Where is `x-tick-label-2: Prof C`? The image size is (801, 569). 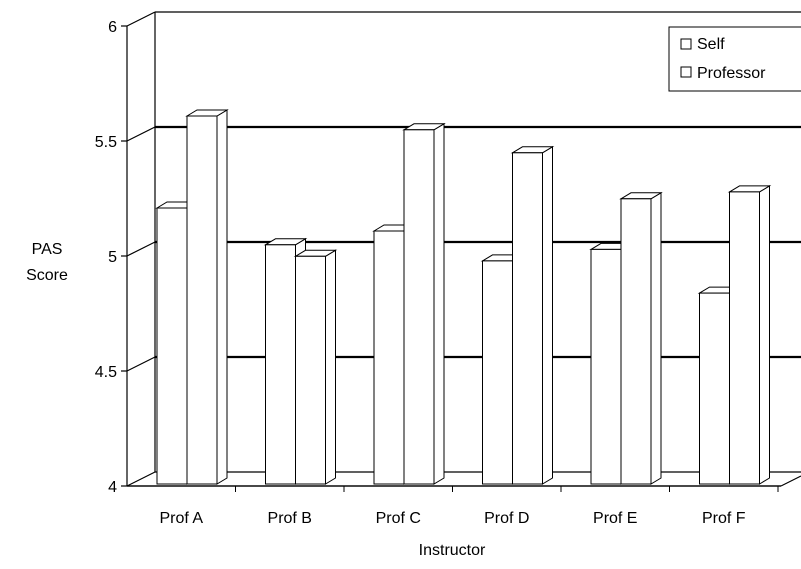 x-tick-label-2: Prof C is located at coordinates (398, 518).